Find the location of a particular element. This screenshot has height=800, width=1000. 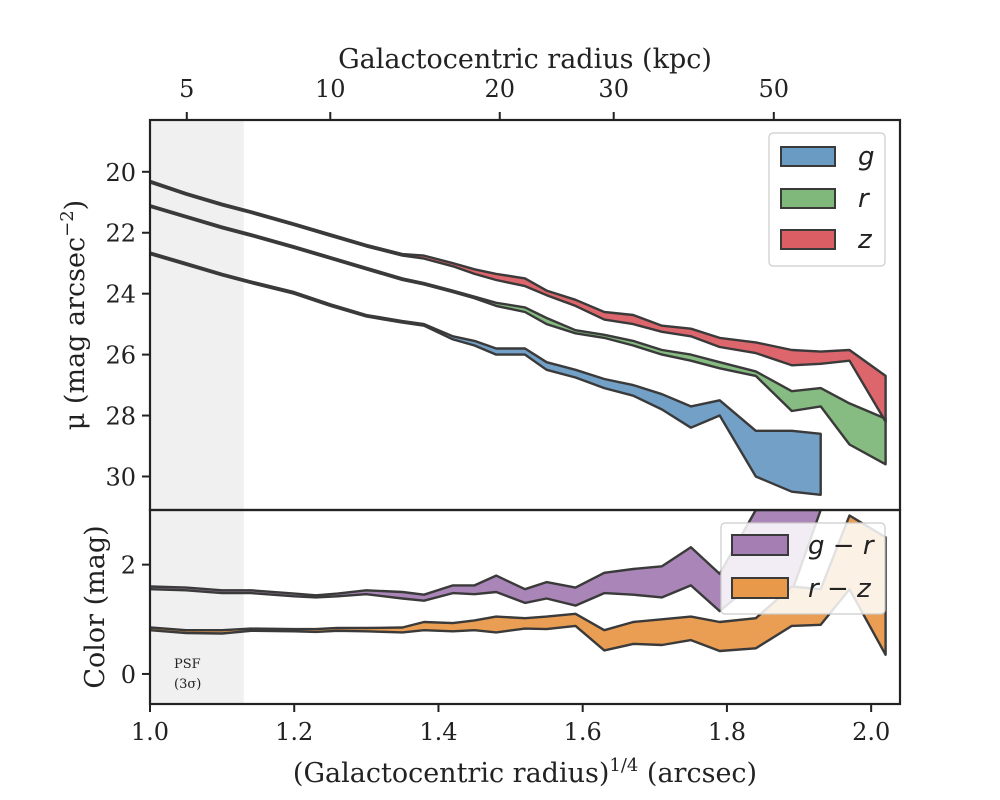

ytick-bottom-label: 0 is located at coordinates (128, 675).